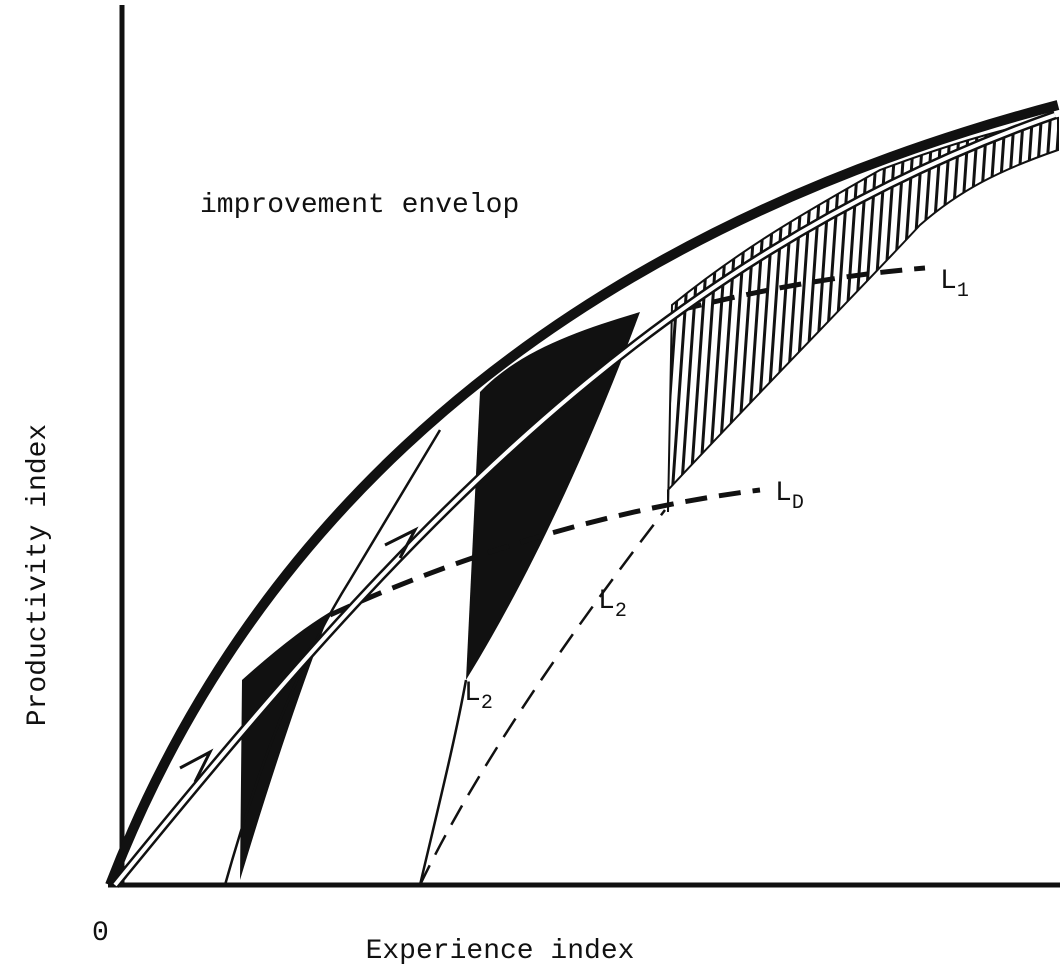  Describe the element at coordinates (359, 205) in the screenshot. I see `annotation: improvement envelop` at that location.